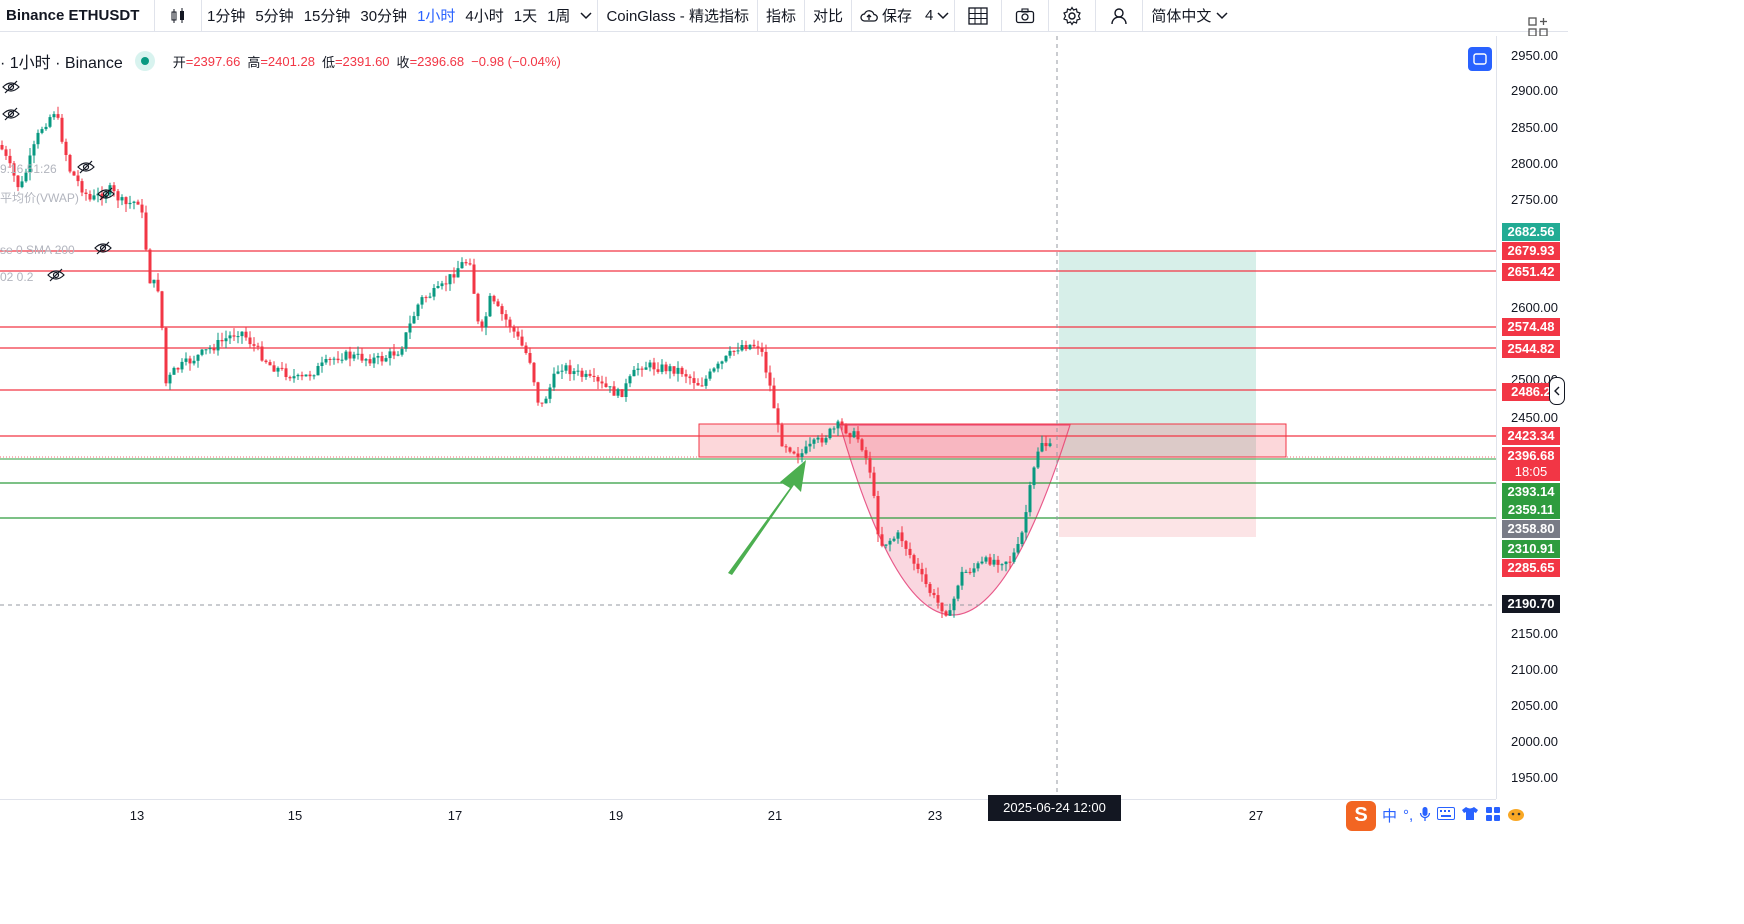 This screenshot has height=924, width=1744. I want to click on interval-1h-button: 1小时, so click(436, 16).